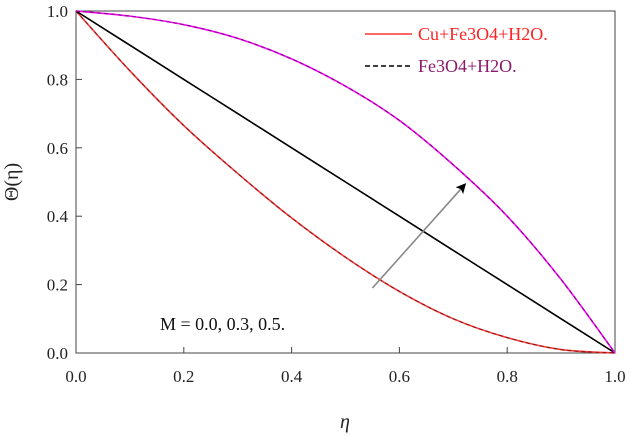 The image size is (629, 436). Describe the element at coordinates (507, 376) in the screenshot. I see `x-tick-label: 0.8` at that location.